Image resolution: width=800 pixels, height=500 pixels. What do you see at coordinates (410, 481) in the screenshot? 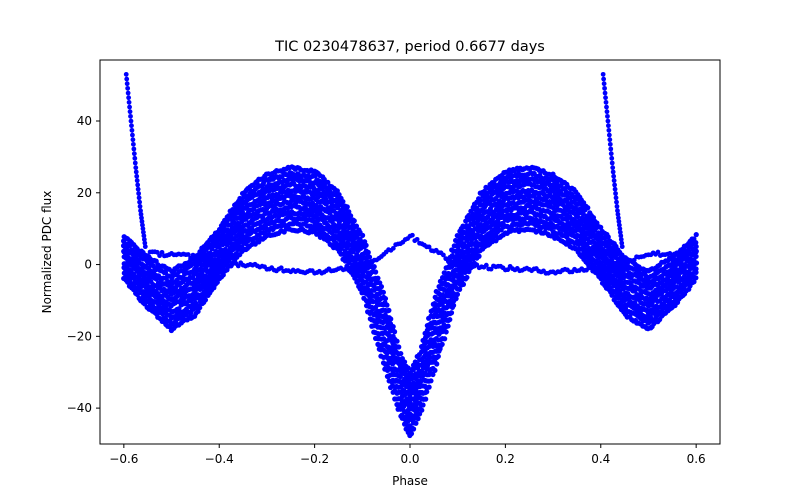
I see `x-axis-label: Phase` at bounding box center [410, 481].